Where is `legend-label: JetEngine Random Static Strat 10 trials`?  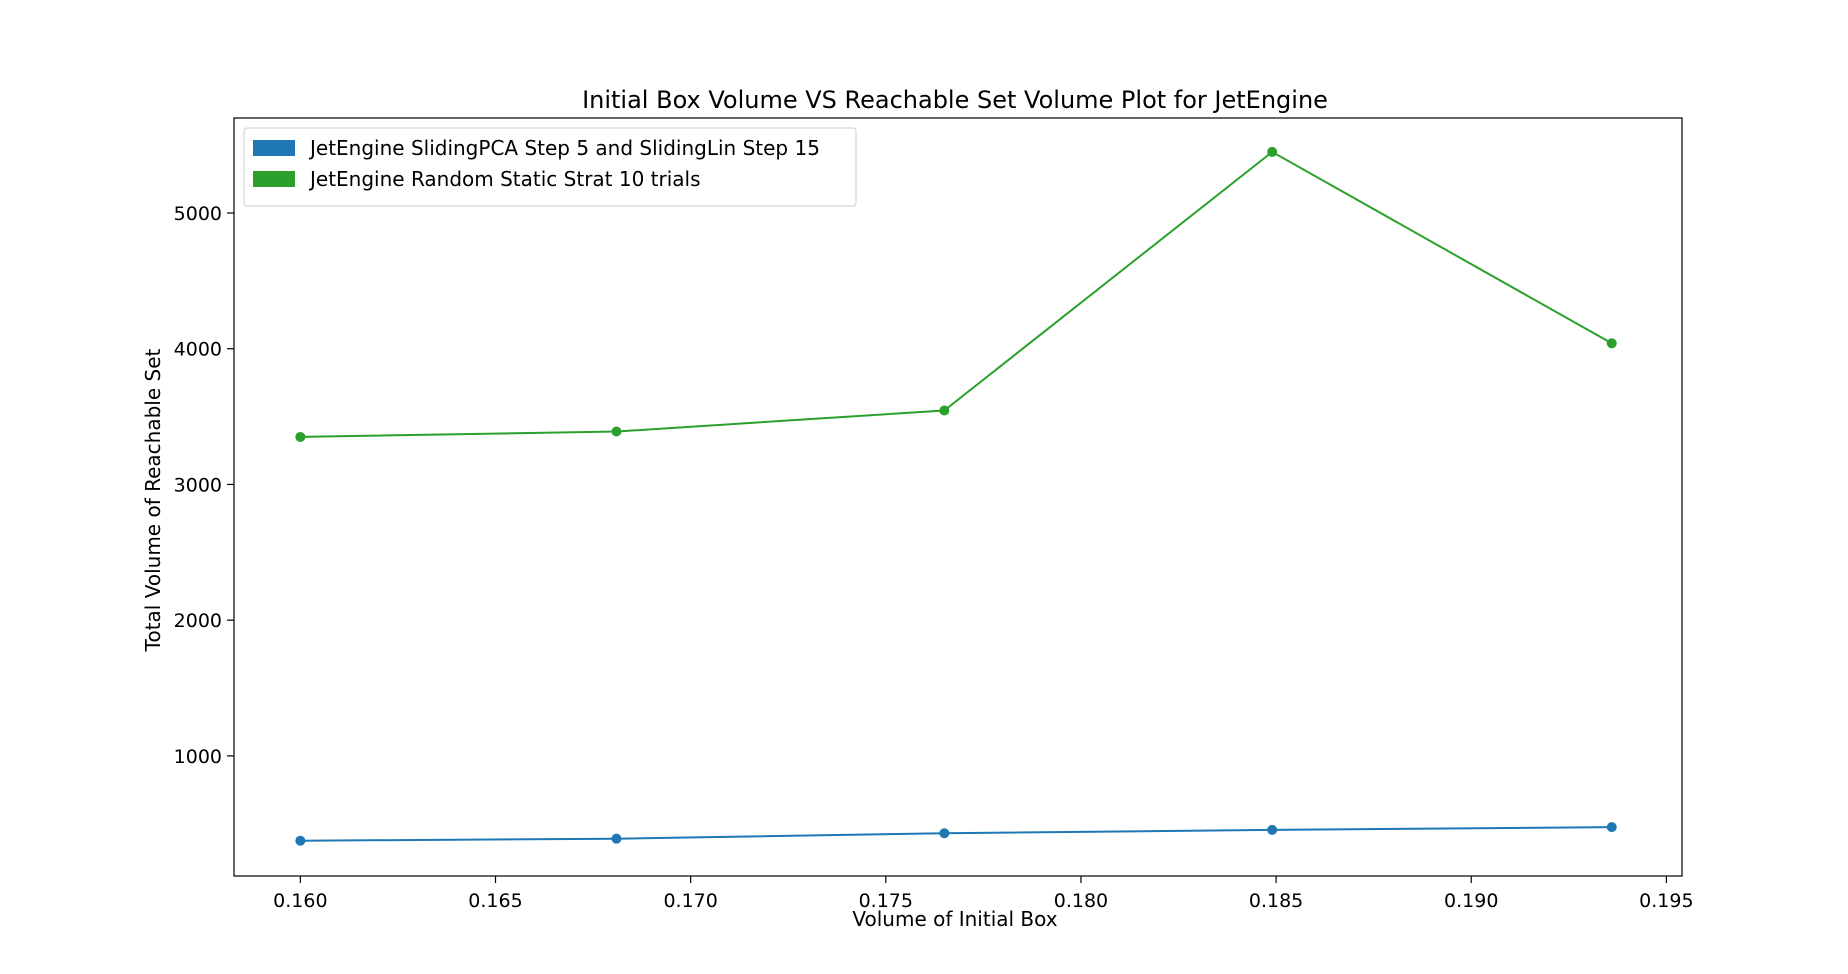
legend-label: JetEngine Random Static Strat 10 trials is located at coordinates (504, 179).